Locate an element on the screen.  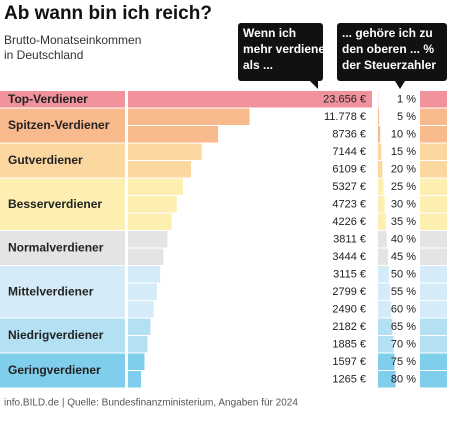
income-label: 1597 € is located at coordinates (349, 362).